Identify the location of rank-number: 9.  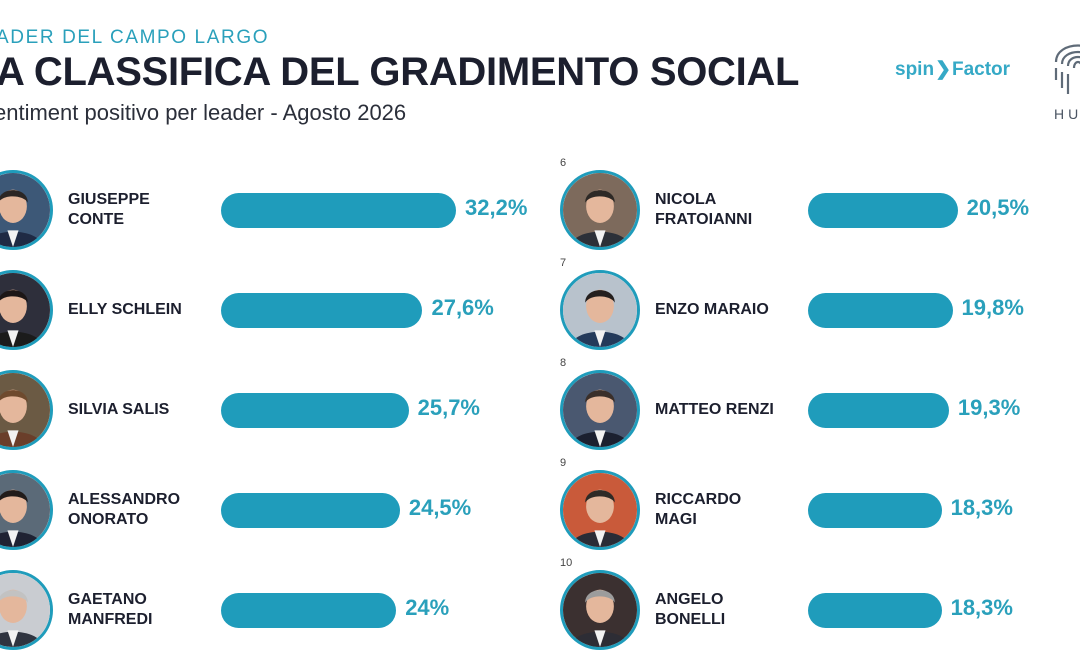
(563, 463).